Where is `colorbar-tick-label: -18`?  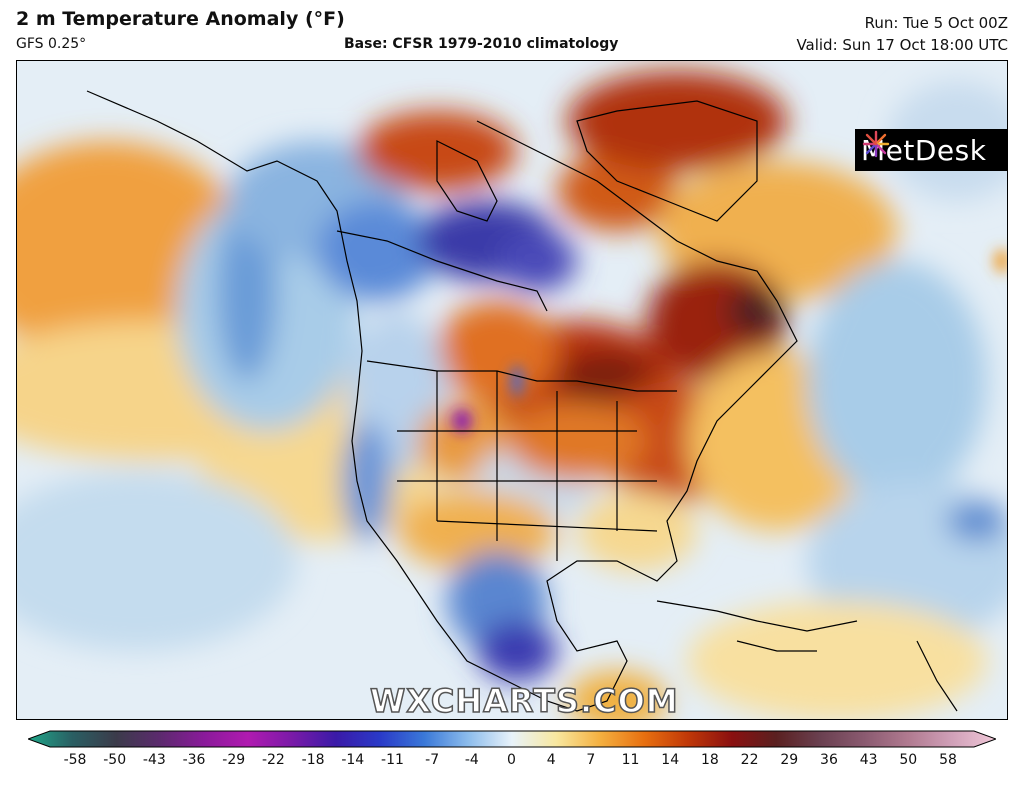 colorbar-tick-label: -18 is located at coordinates (313, 760).